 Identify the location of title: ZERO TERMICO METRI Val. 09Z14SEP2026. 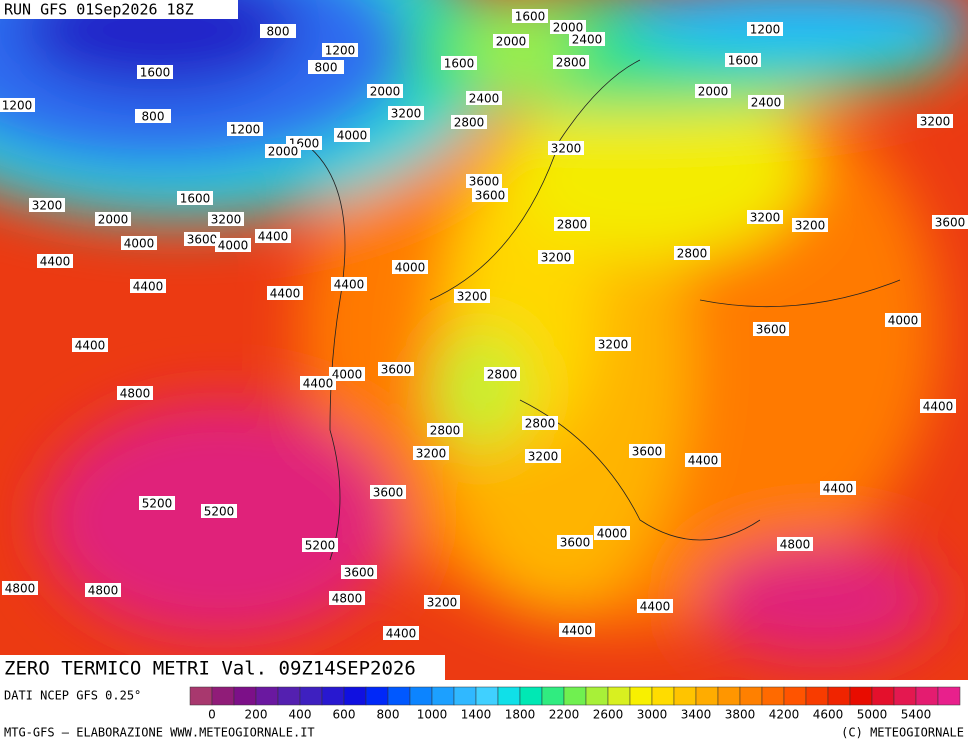
(210, 669).